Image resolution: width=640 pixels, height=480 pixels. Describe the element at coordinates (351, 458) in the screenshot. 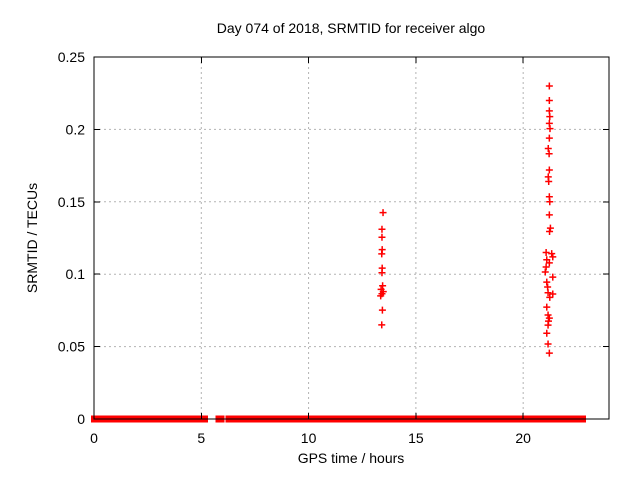

I see `x-axis-label: GPS time / hours` at that location.